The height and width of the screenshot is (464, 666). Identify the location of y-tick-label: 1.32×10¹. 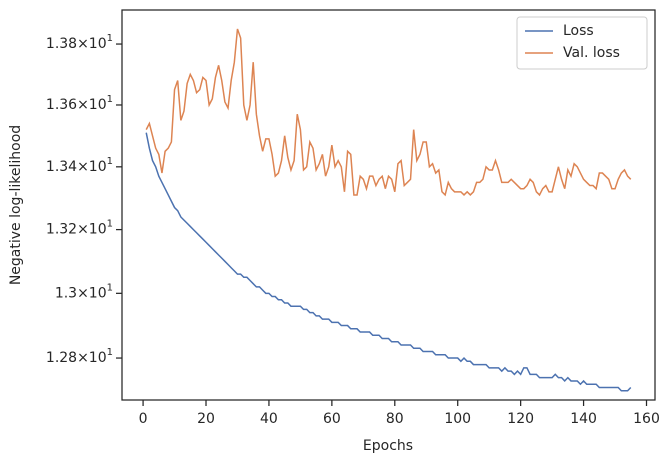
(79, 228).